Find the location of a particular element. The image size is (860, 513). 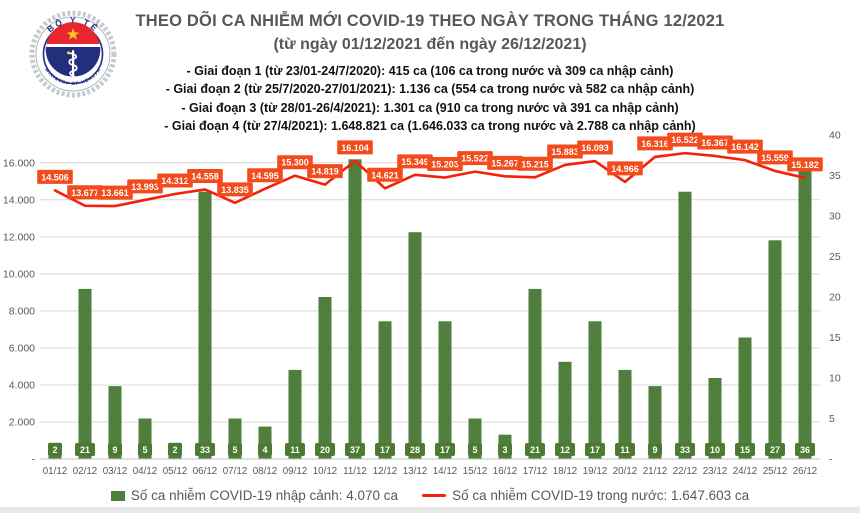

bar-value-label: 37 is located at coordinates (355, 450).